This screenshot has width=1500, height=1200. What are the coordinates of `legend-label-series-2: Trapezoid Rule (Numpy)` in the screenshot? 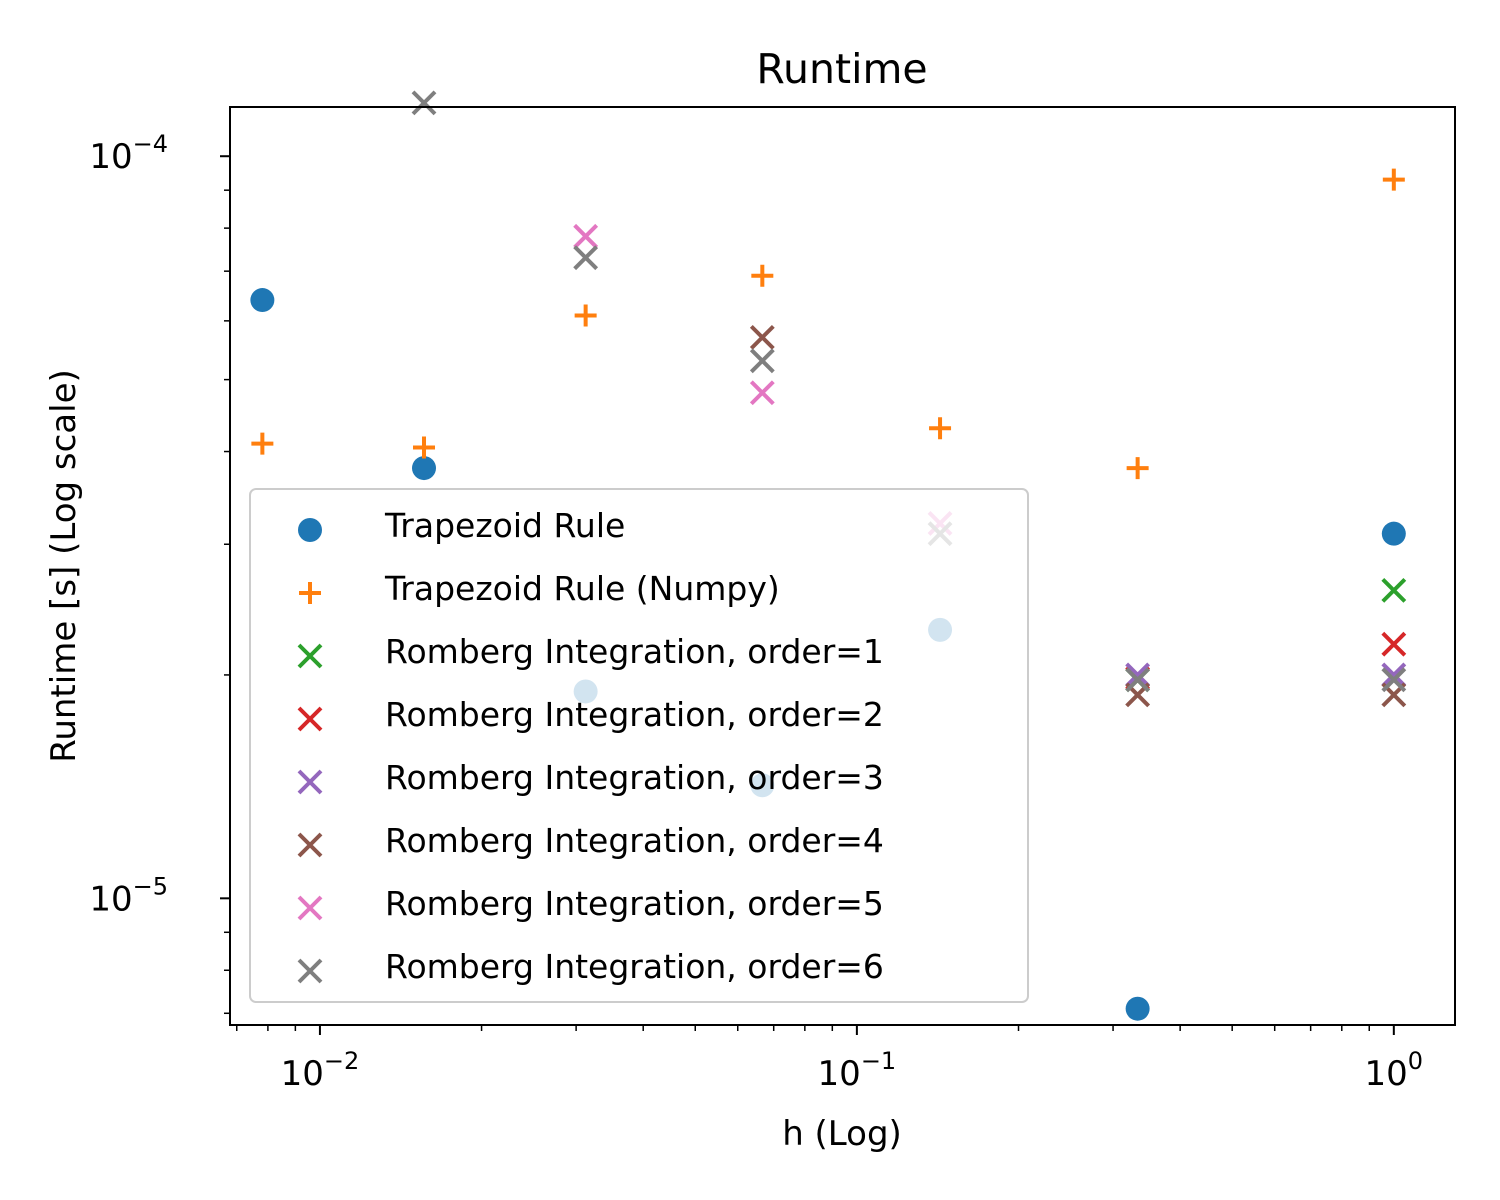 It's located at (582, 588).